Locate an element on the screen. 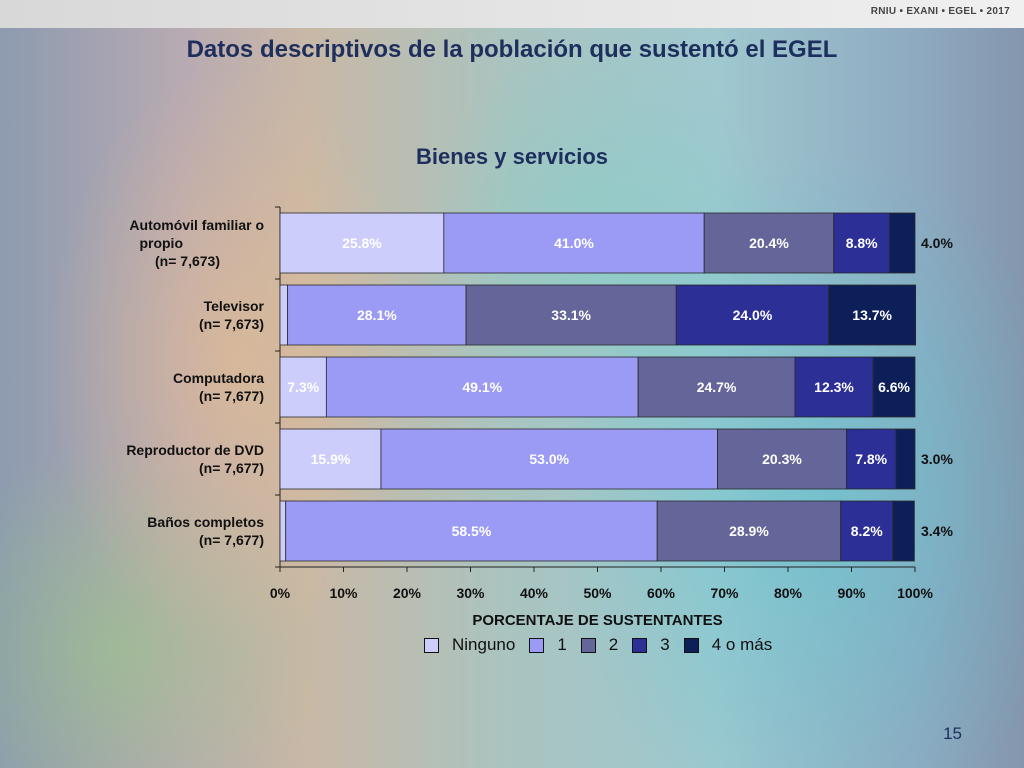 The height and width of the screenshot is (768, 1024). data-label: 4.0% is located at coordinates (937, 243).